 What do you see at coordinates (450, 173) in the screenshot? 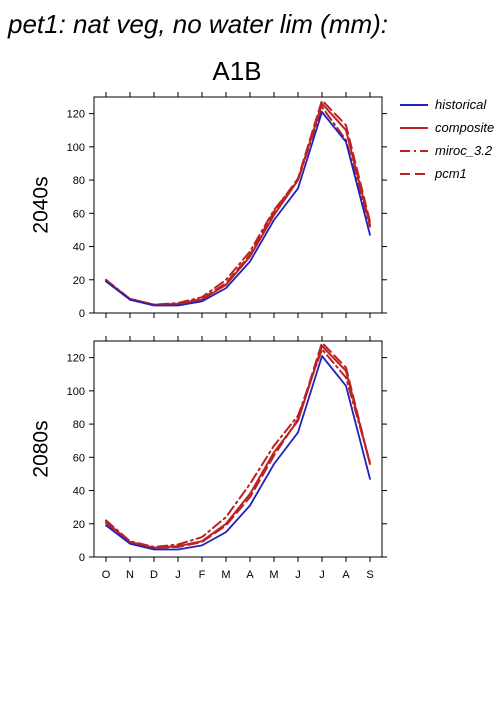
I see `legend-label: pcm1` at bounding box center [450, 173].